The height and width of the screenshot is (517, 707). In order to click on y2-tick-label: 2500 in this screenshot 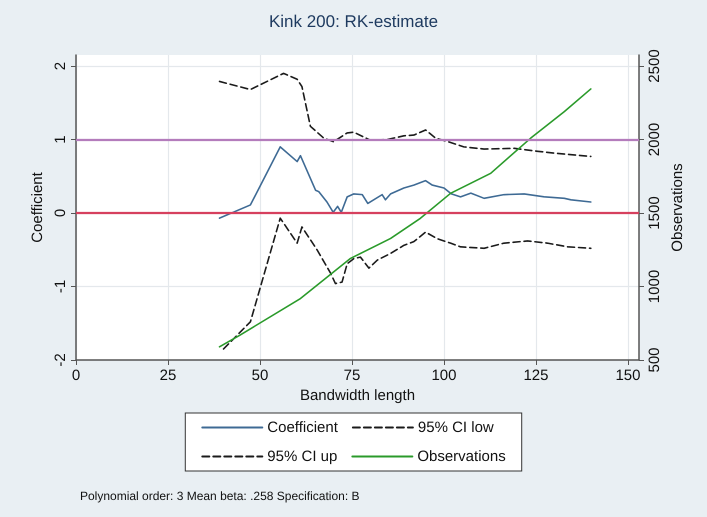, I will do `click(654, 66)`.